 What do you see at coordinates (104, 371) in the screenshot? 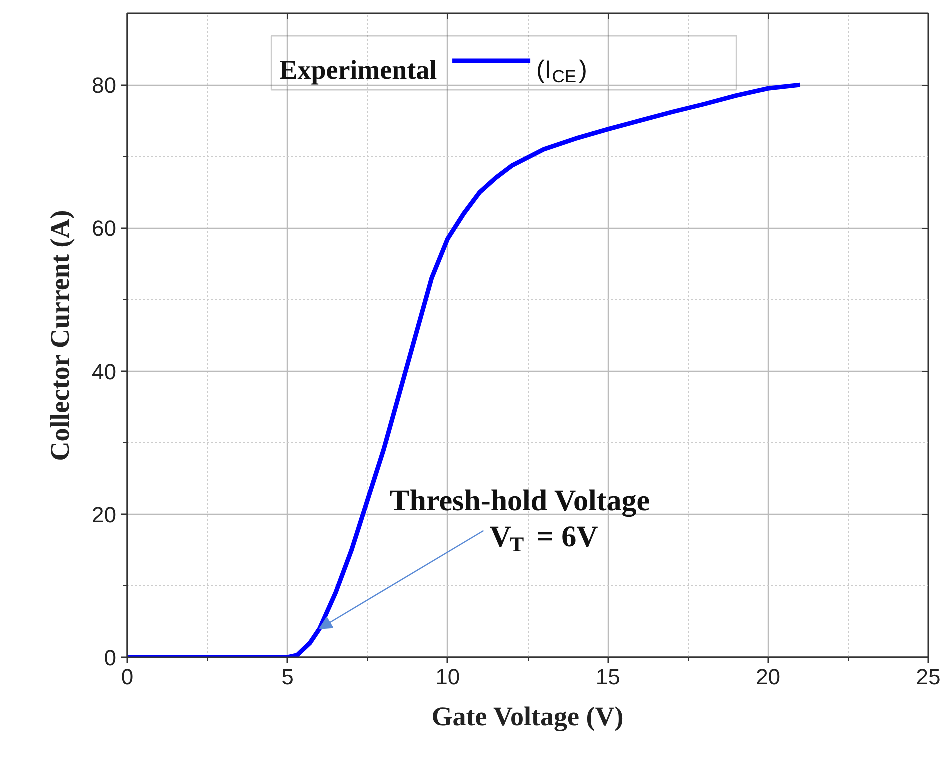
I see `y-tick-label: 40` at bounding box center [104, 371].